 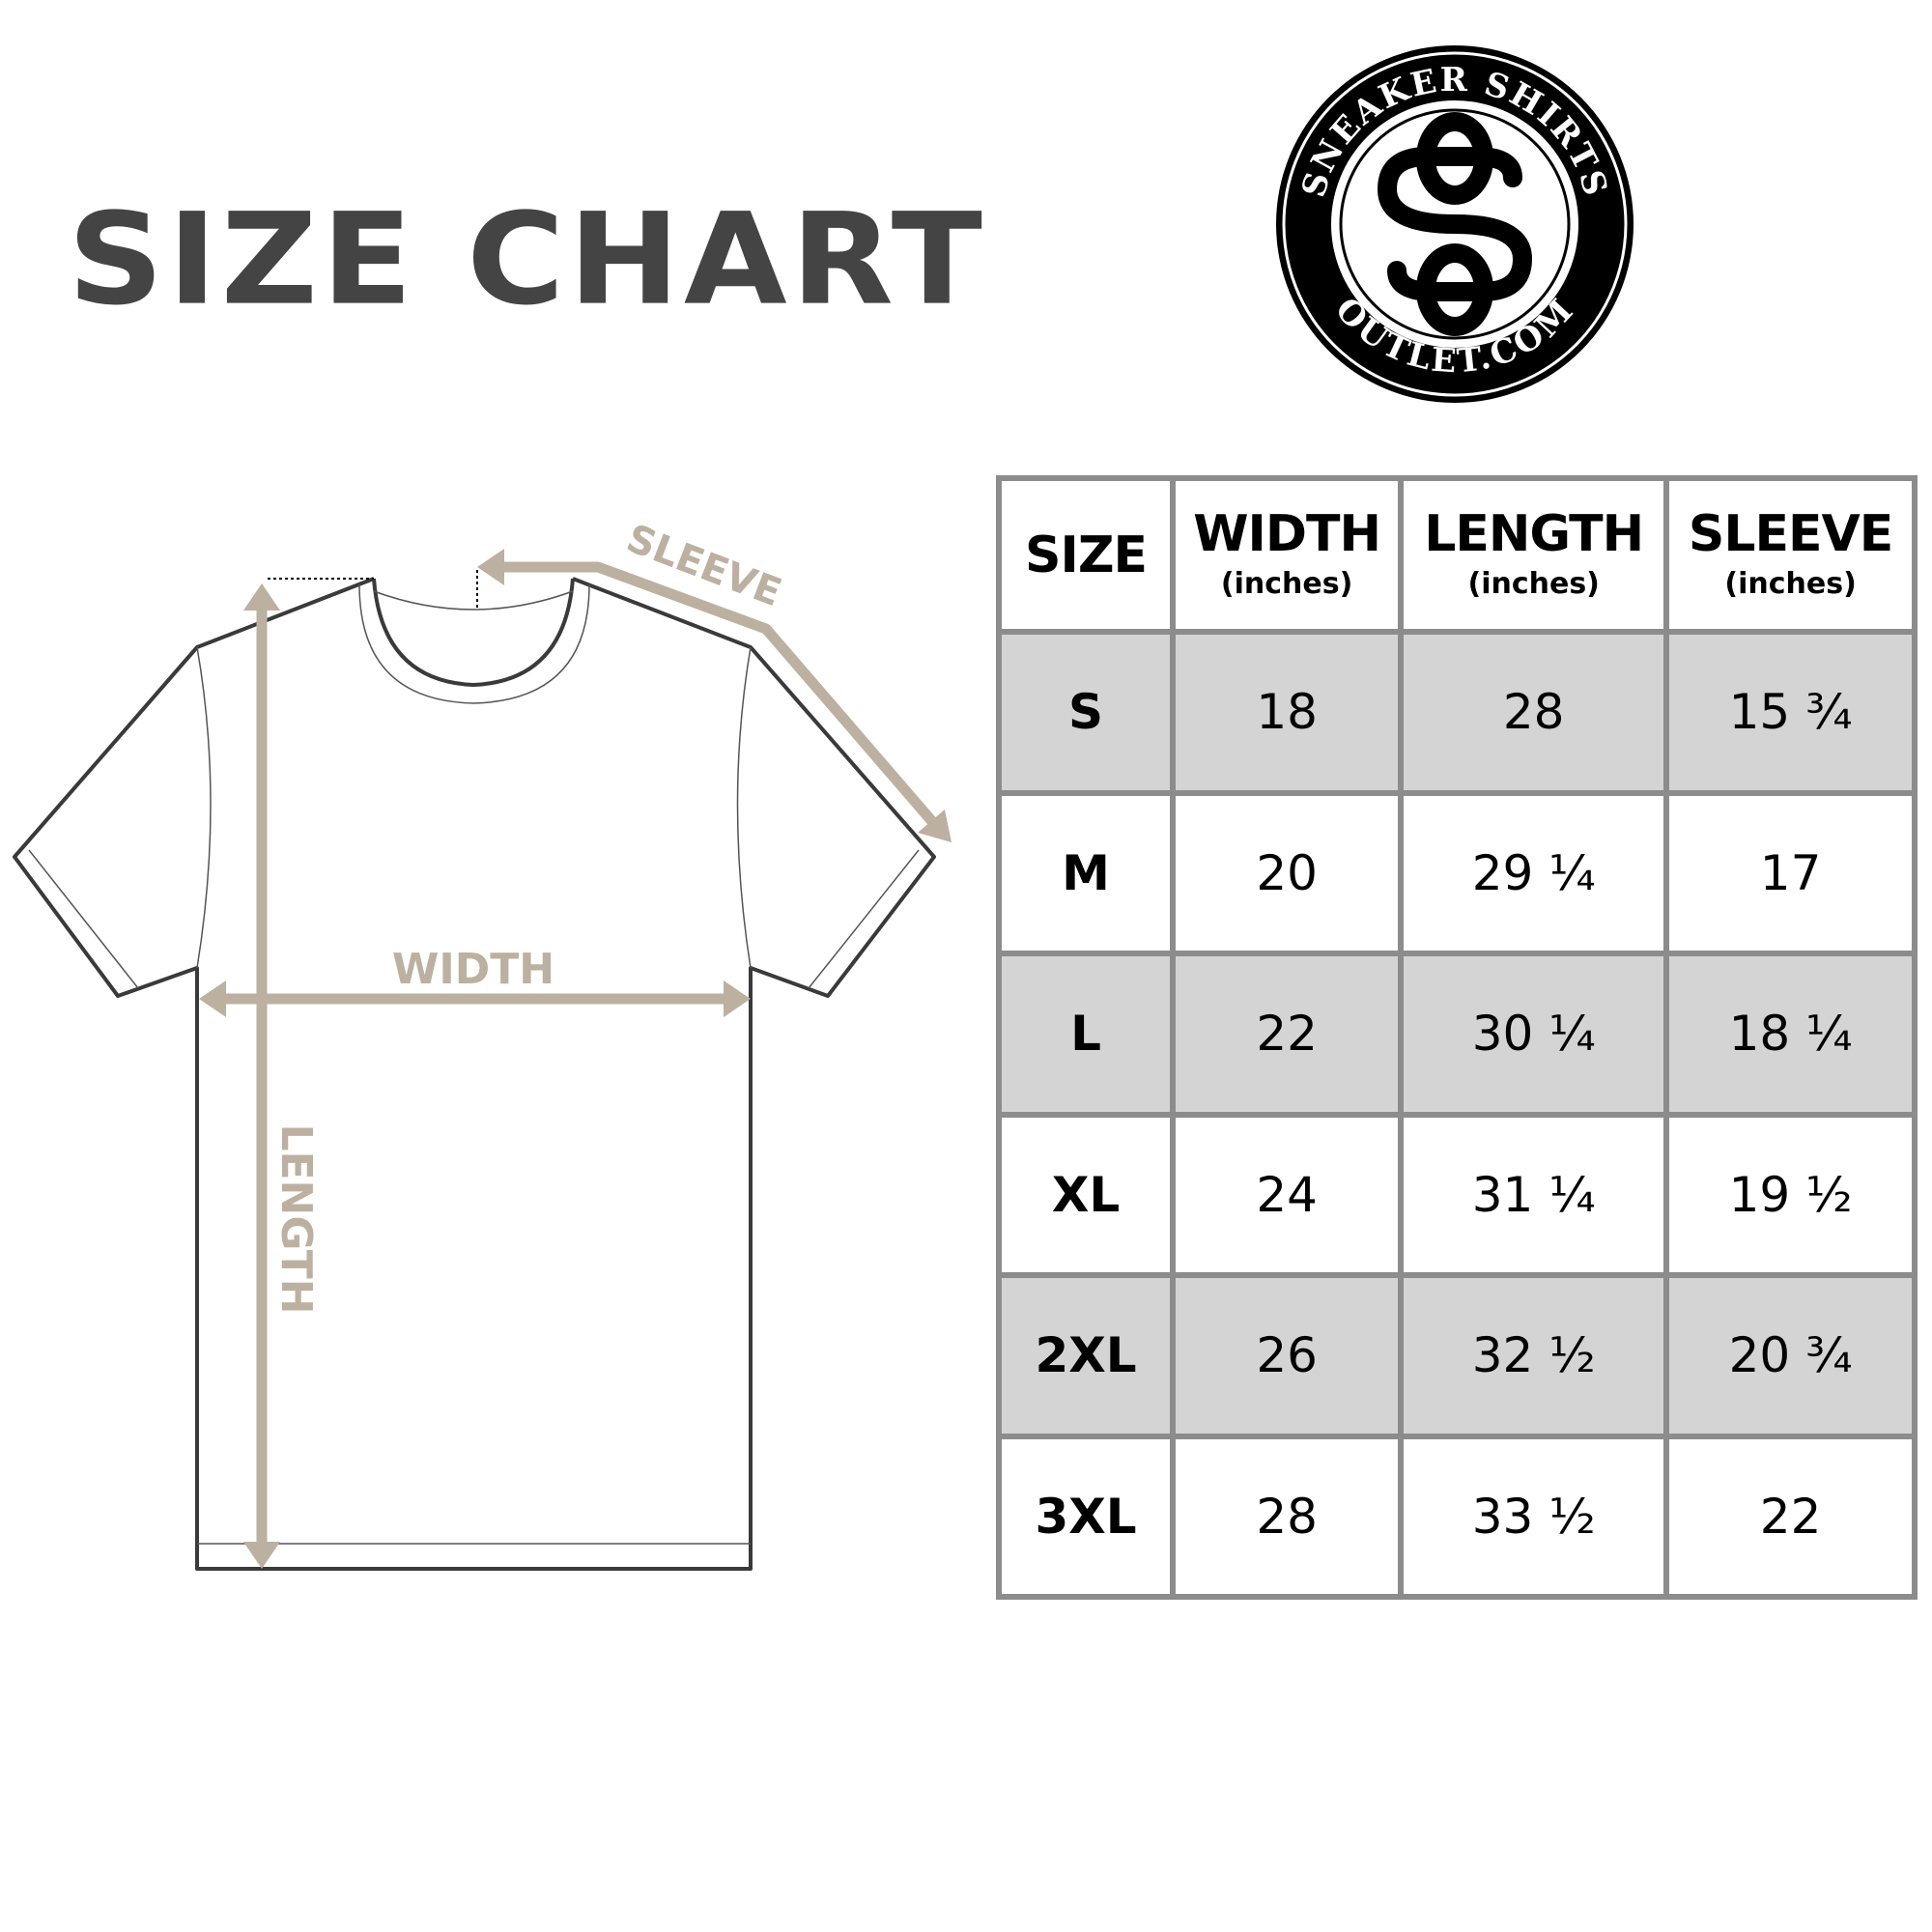 What do you see at coordinates (1086, 1194) in the screenshot?
I see `size-cell: XL` at bounding box center [1086, 1194].